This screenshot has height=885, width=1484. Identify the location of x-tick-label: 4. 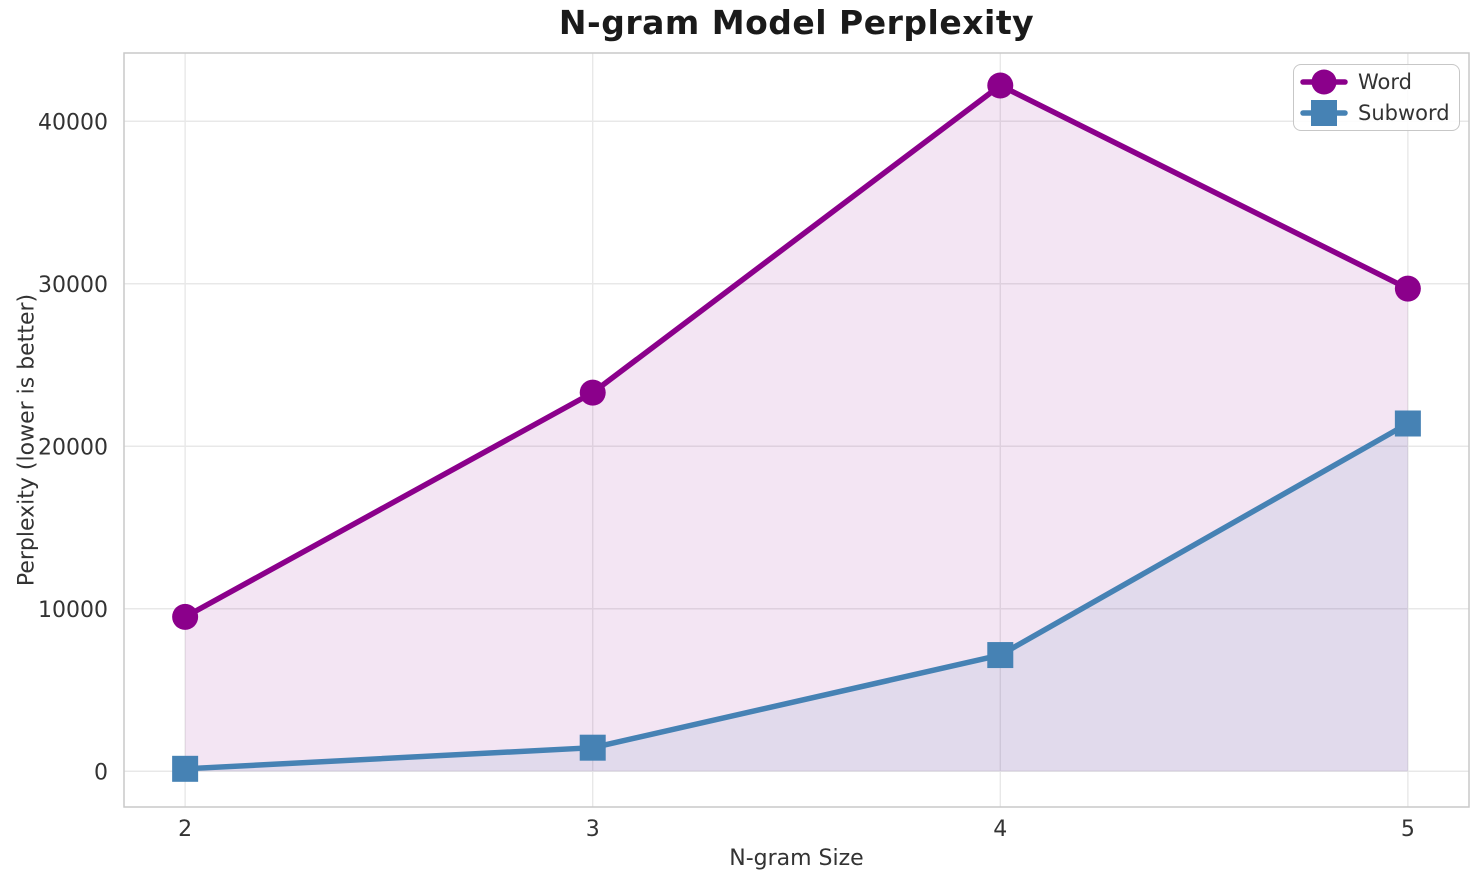
(1000, 829).